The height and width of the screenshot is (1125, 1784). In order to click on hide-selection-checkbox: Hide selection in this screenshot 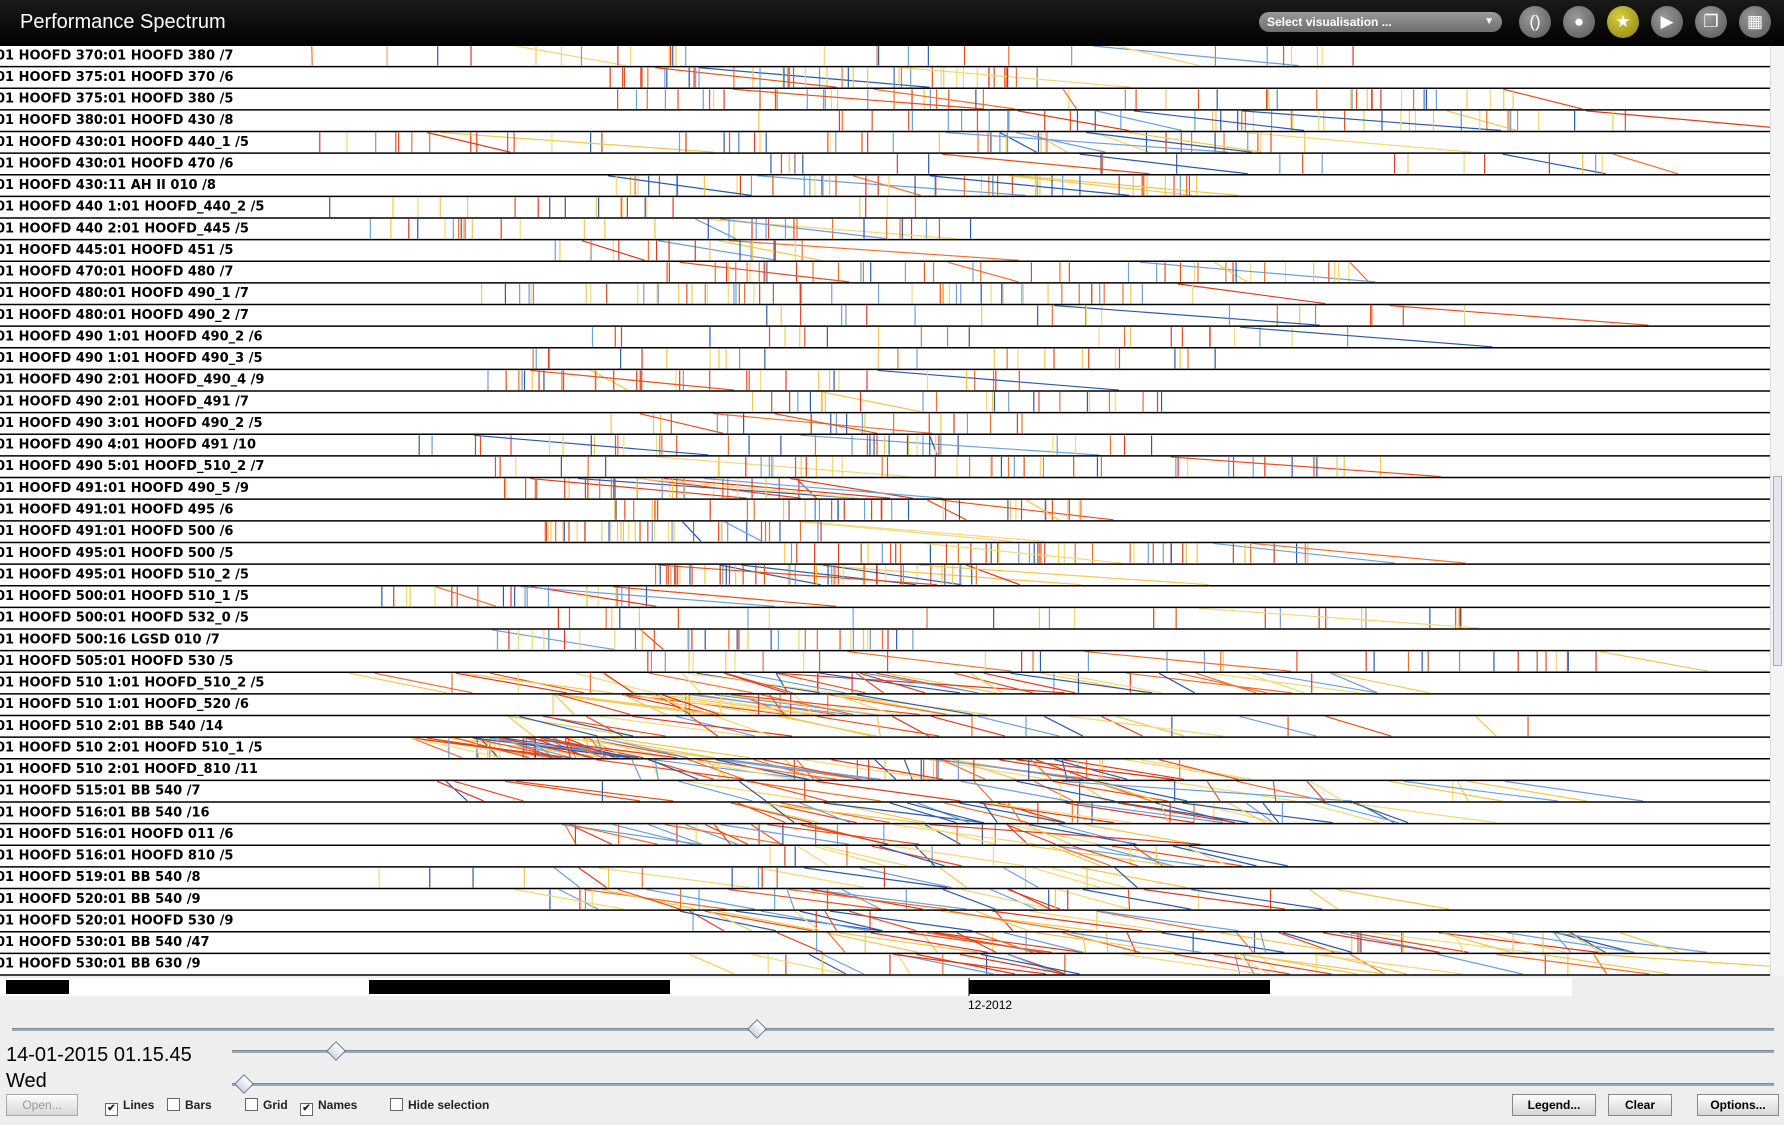, I will do `click(439, 1105)`.